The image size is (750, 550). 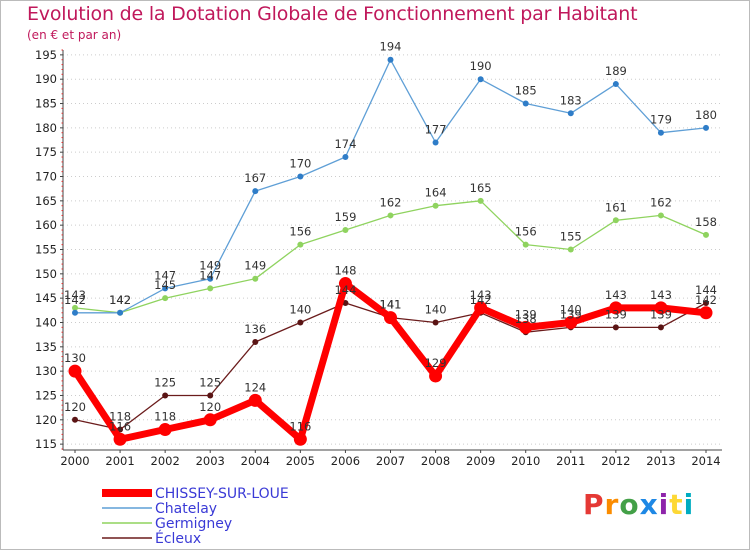 I want to click on y-tick-label: 125, so click(x=46, y=395).